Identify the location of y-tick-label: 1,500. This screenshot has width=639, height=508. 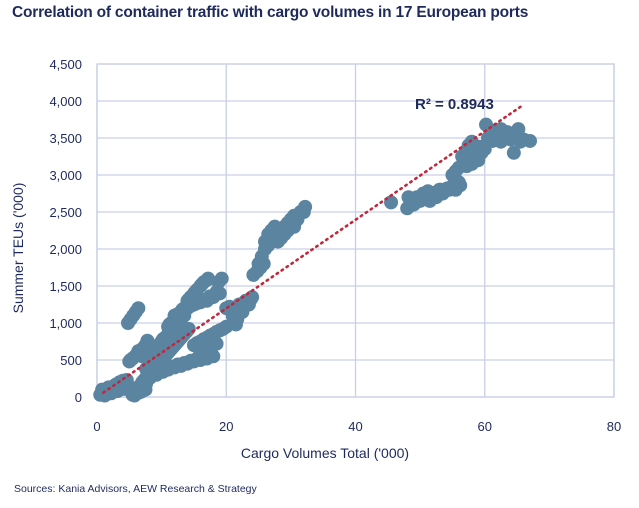
(65, 286).